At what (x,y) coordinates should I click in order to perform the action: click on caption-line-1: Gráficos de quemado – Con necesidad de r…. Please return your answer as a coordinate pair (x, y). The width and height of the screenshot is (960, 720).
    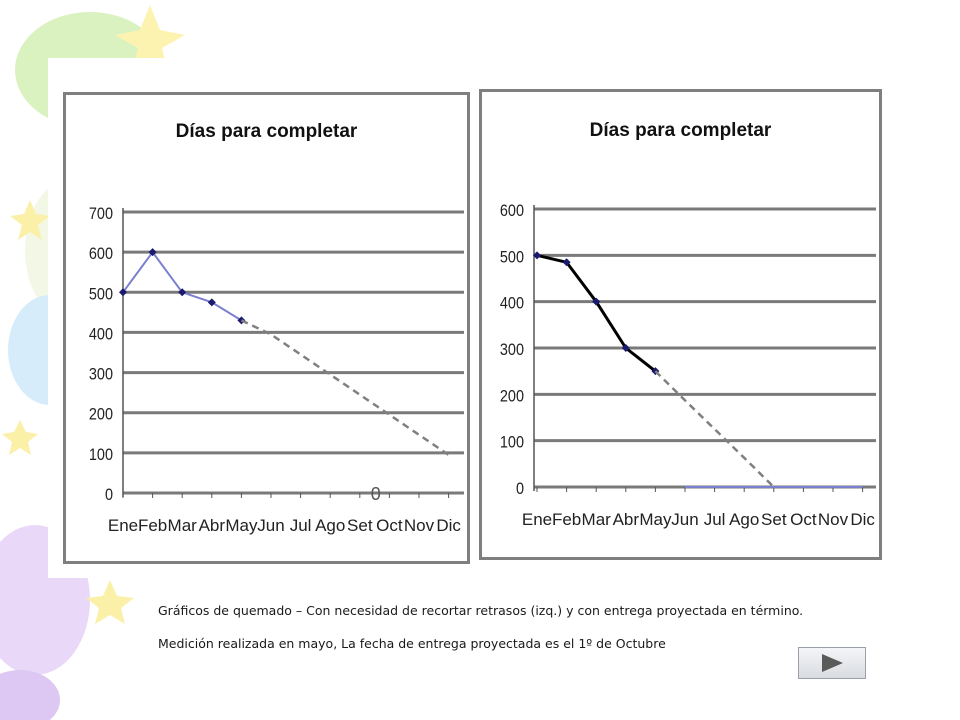
    Looking at the image, I should click on (481, 610).